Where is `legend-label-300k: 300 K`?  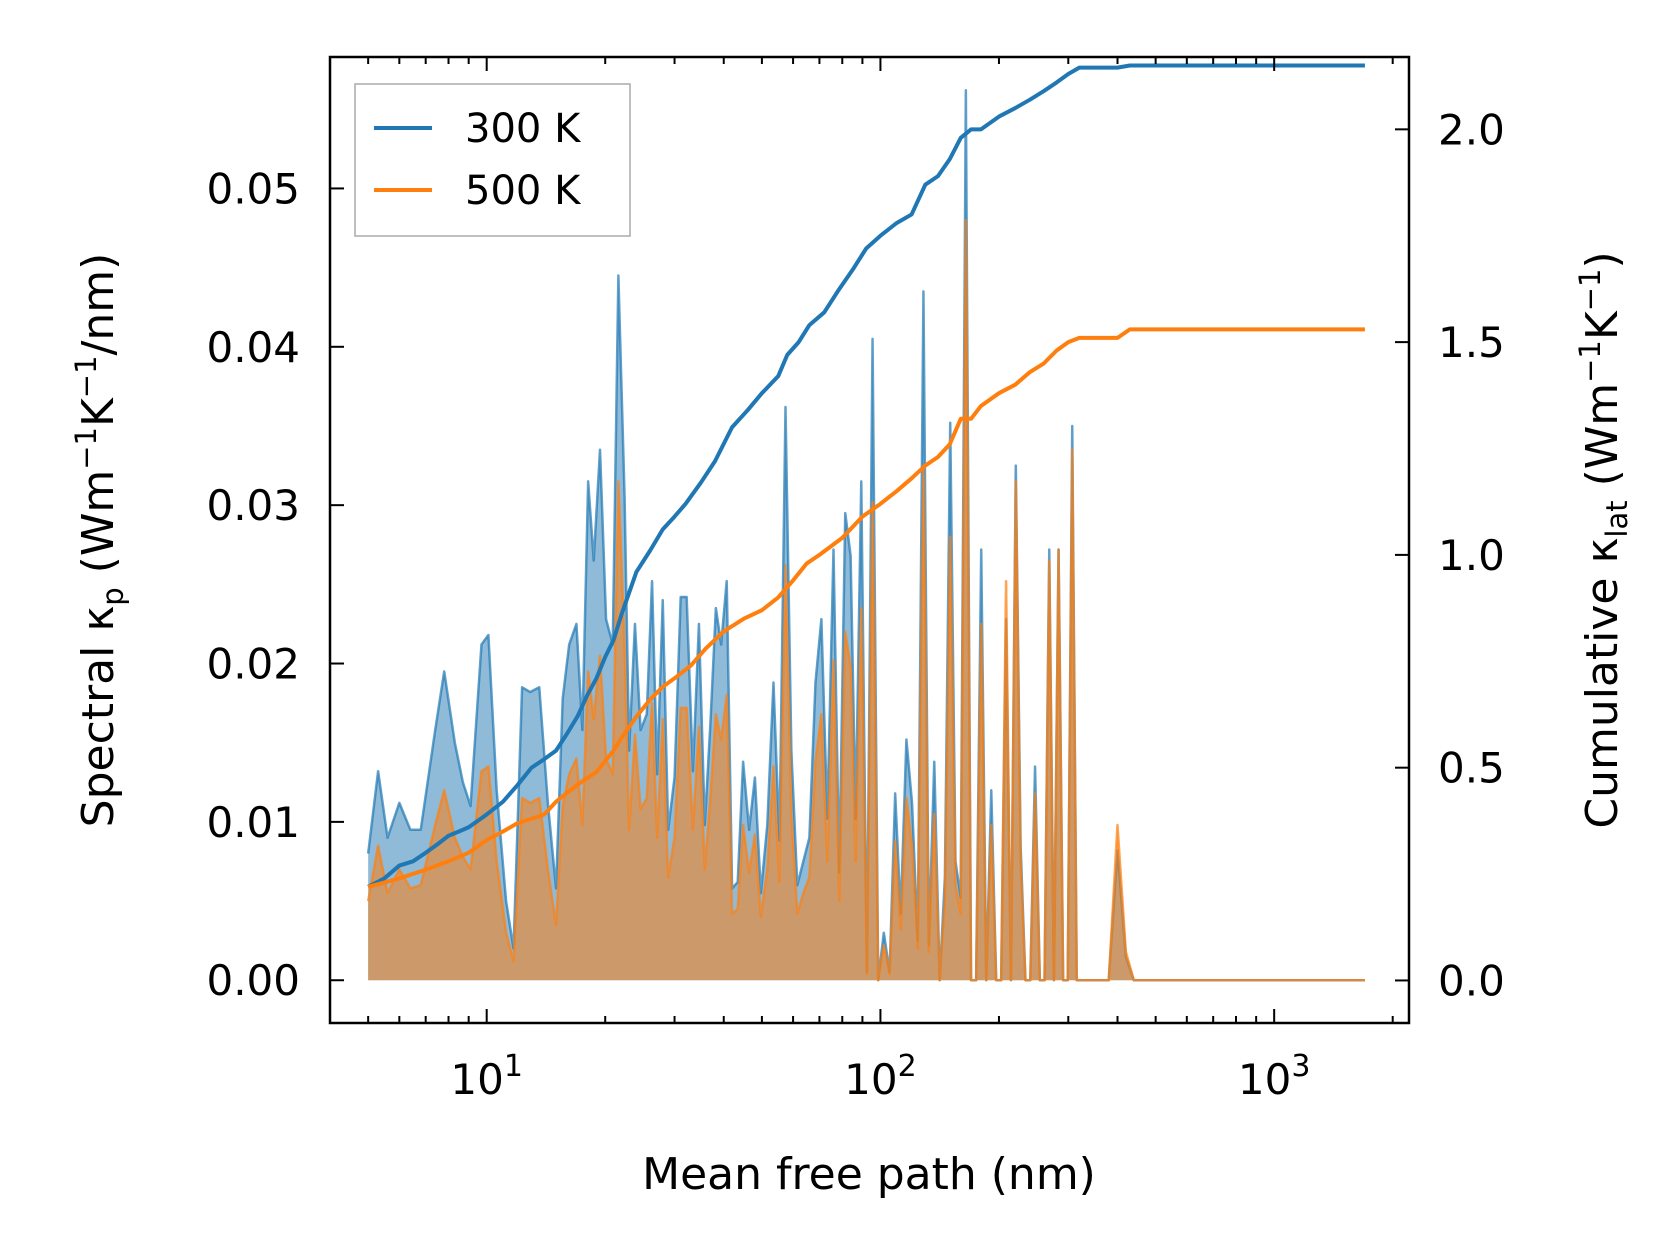 legend-label-300k: 300 K is located at coordinates (523, 129).